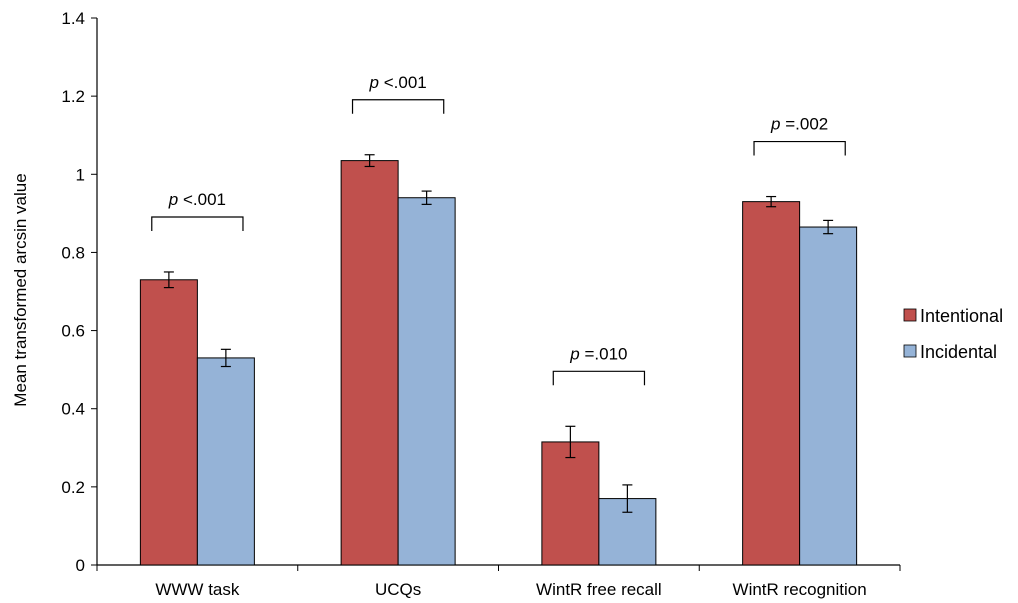 This screenshot has width=1018, height=603. What do you see at coordinates (73, 487) in the screenshot?
I see `y-tick-label: 0.2` at bounding box center [73, 487].